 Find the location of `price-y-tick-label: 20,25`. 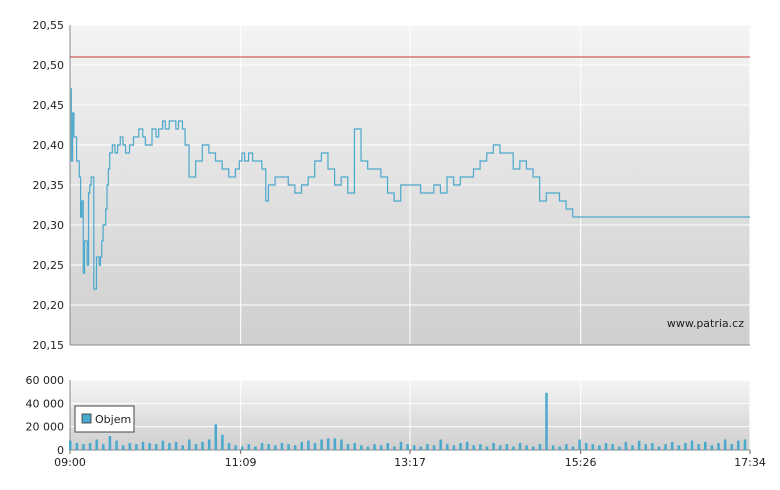

price-y-tick-label: 20,25 is located at coordinates (49, 265).